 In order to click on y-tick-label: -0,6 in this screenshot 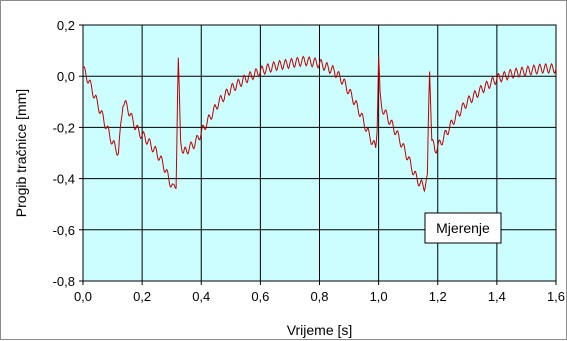, I will do `click(64, 230)`.